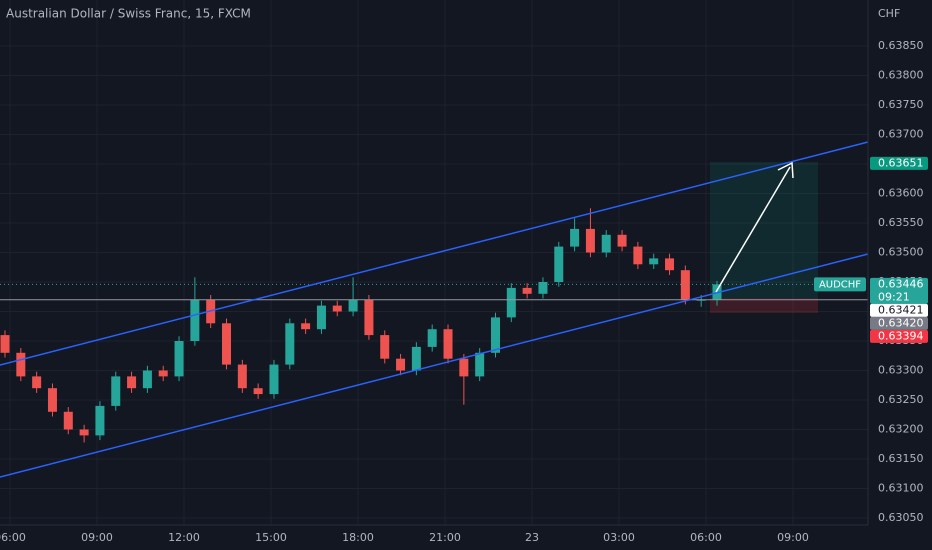  I want to click on symbol-label-bg, so click(840, 284).